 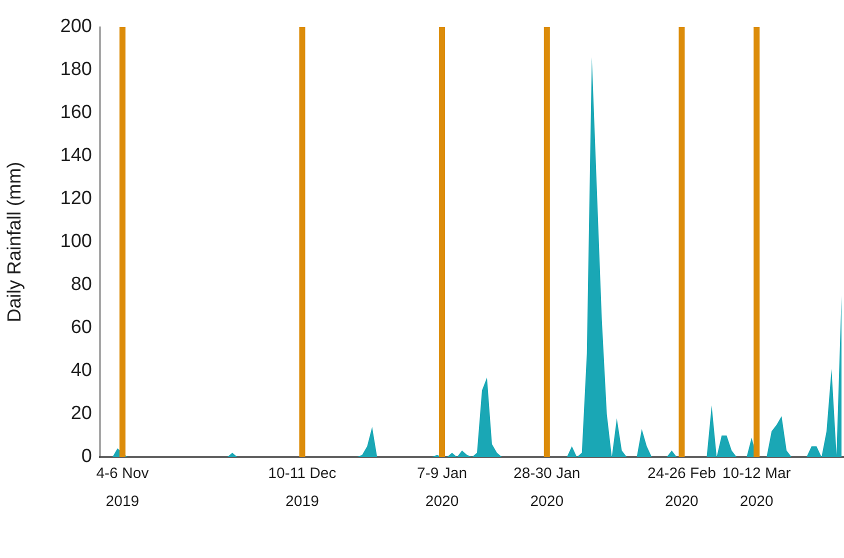 What do you see at coordinates (15, 242) in the screenshot?
I see `y-axis-title: Daily Rainfall (mm)` at bounding box center [15, 242].